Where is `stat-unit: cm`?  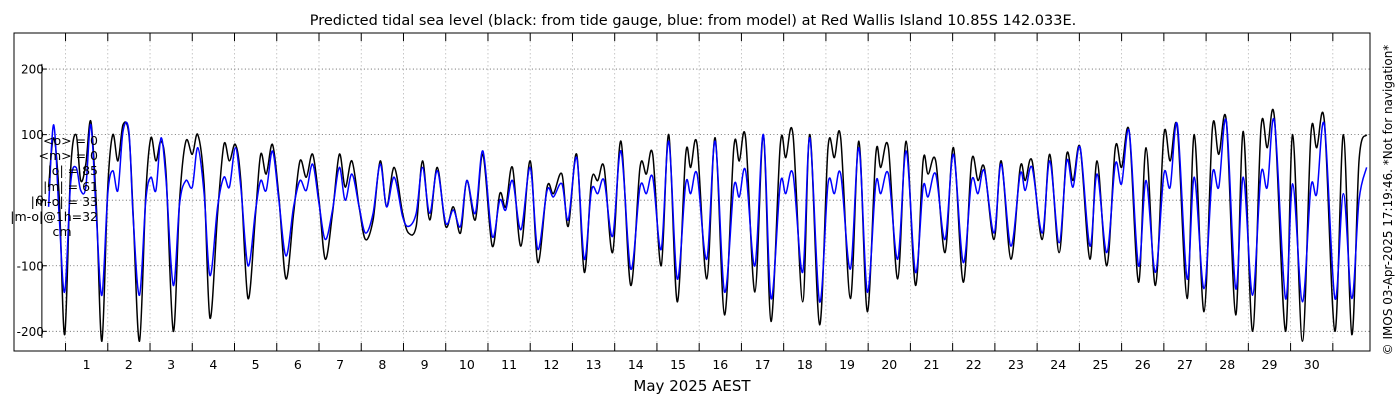 stat-unit: cm is located at coordinates (62, 232).